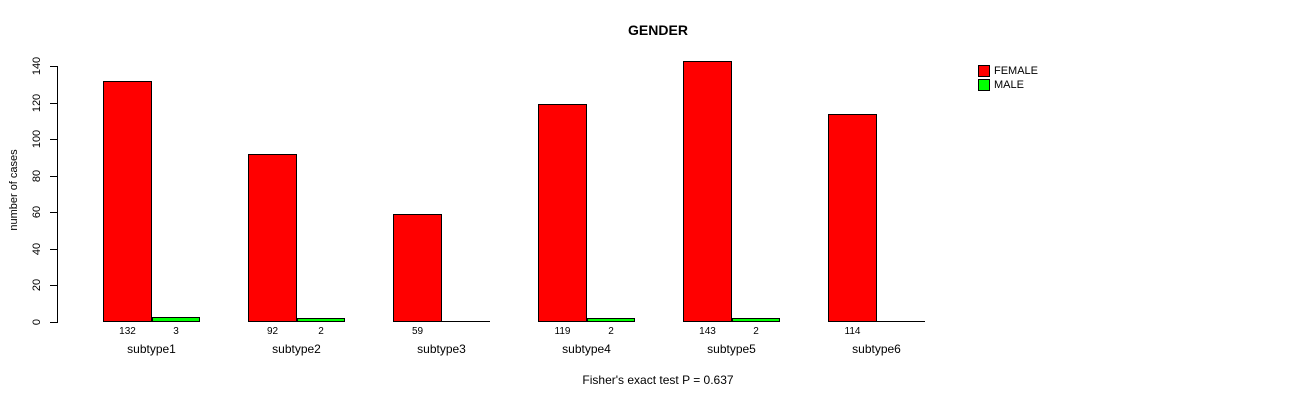 Image resolution: width=1290 pixels, height=400 pixels. What do you see at coordinates (707, 331) in the screenshot?
I see `bar-count-label-female-subtype5: 143` at bounding box center [707, 331].